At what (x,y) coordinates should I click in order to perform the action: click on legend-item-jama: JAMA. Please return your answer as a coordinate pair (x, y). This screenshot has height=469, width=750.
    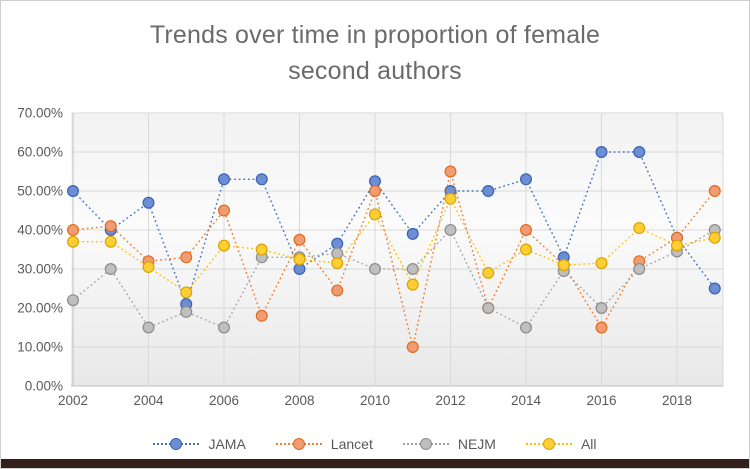
    Looking at the image, I should click on (199, 444).